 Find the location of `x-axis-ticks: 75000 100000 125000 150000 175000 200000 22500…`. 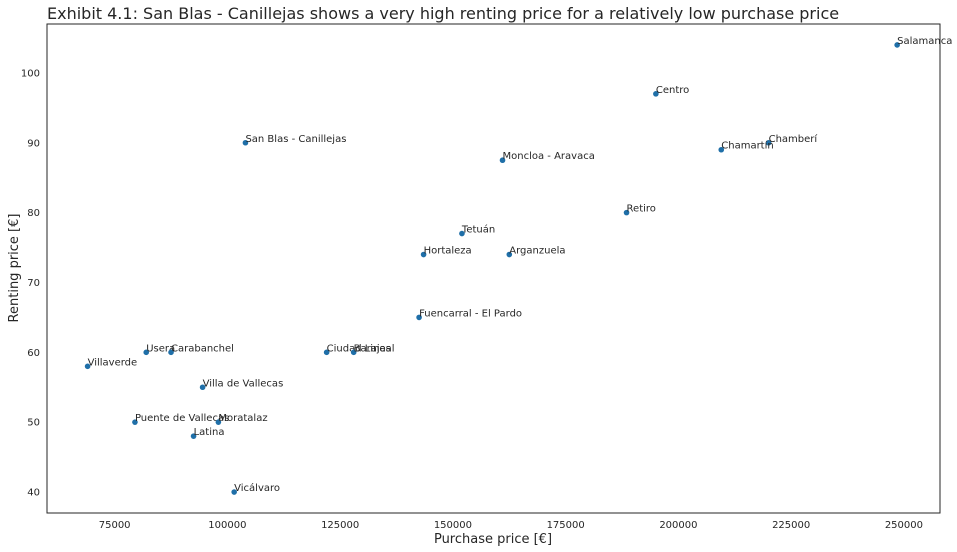

x-axis-ticks: 75000 100000 125000 150000 175000 200000 22500… is located at coordinates (511, 525).